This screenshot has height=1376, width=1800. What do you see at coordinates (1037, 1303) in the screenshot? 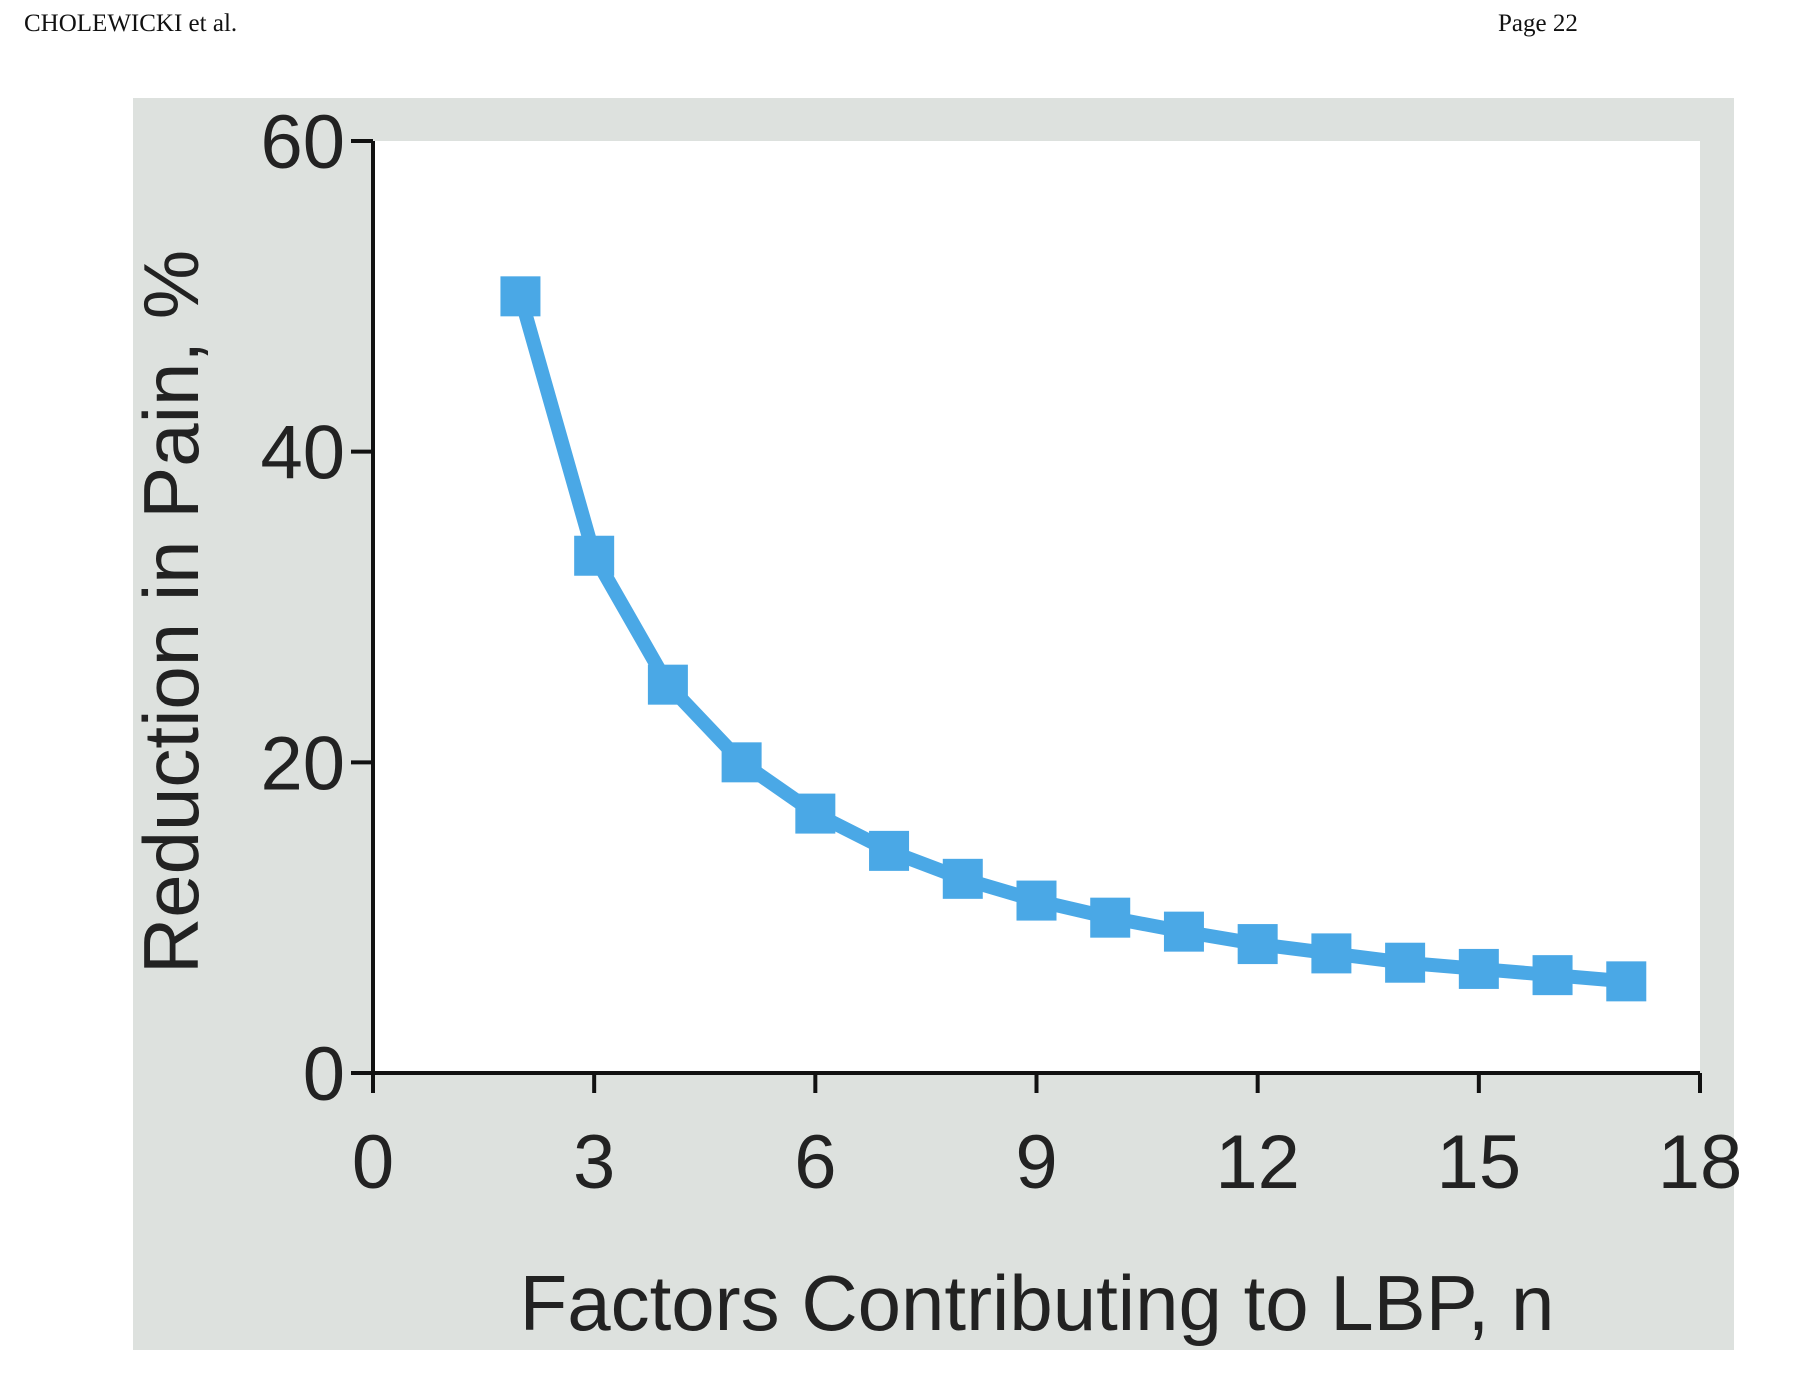
I see `x-axis-label: Factors Contributing to LBP, n` at bounding box center [1037, 1303].